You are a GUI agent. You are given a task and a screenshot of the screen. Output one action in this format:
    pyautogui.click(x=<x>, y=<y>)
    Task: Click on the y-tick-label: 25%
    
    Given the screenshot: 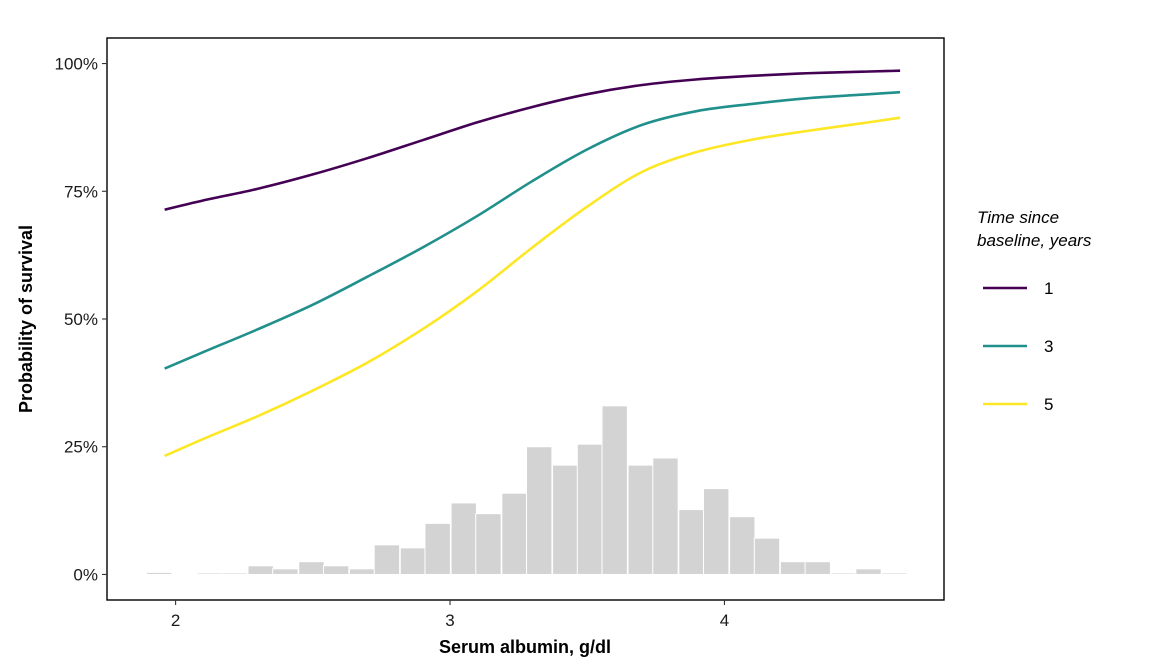 What is the action you would take?
    pyautogui.click(x=81, y=447)
    